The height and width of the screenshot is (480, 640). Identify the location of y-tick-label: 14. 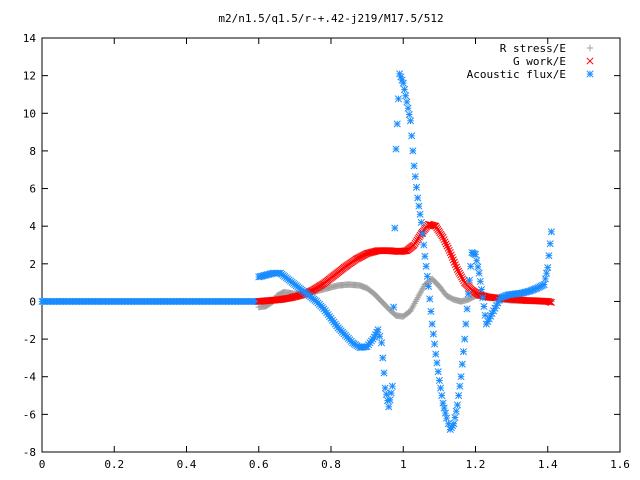
(30, 38).